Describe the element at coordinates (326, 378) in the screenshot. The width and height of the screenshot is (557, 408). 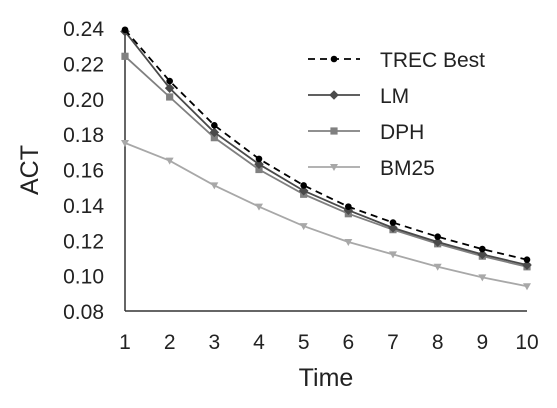
I see `x-axis-label: Time` at that location.